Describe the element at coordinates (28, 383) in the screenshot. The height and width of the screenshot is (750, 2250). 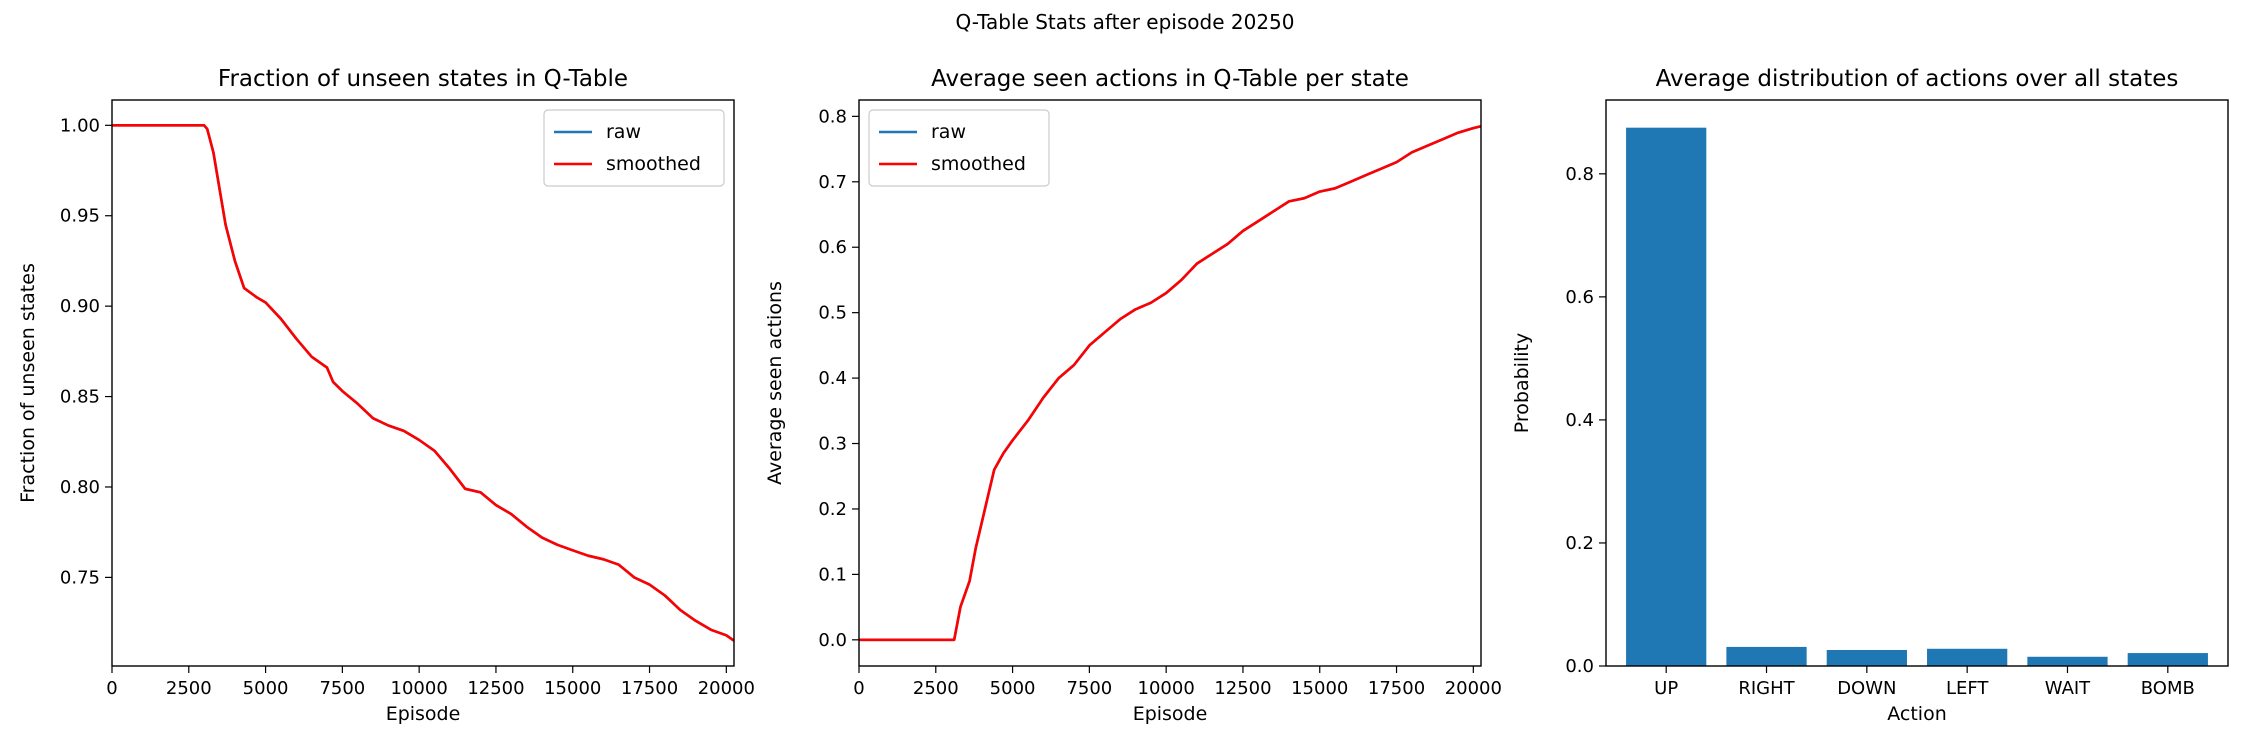
I see `y-axis-label: Fraction of unseen states` at that location.